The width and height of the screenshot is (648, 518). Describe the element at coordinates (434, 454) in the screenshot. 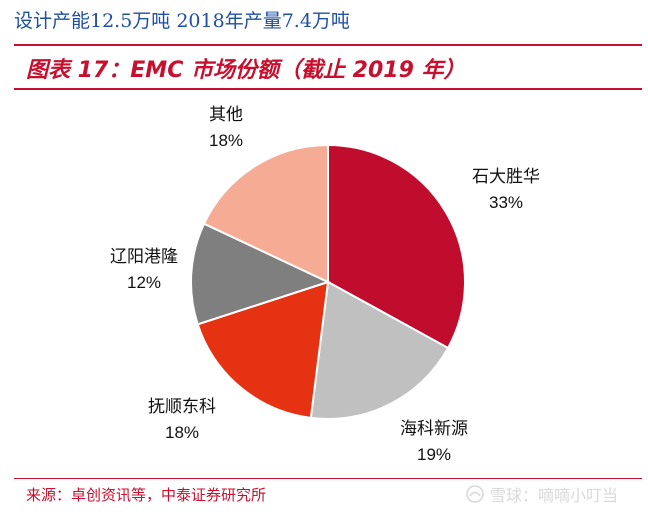

I see `slice-value-label: 19%` at that location.